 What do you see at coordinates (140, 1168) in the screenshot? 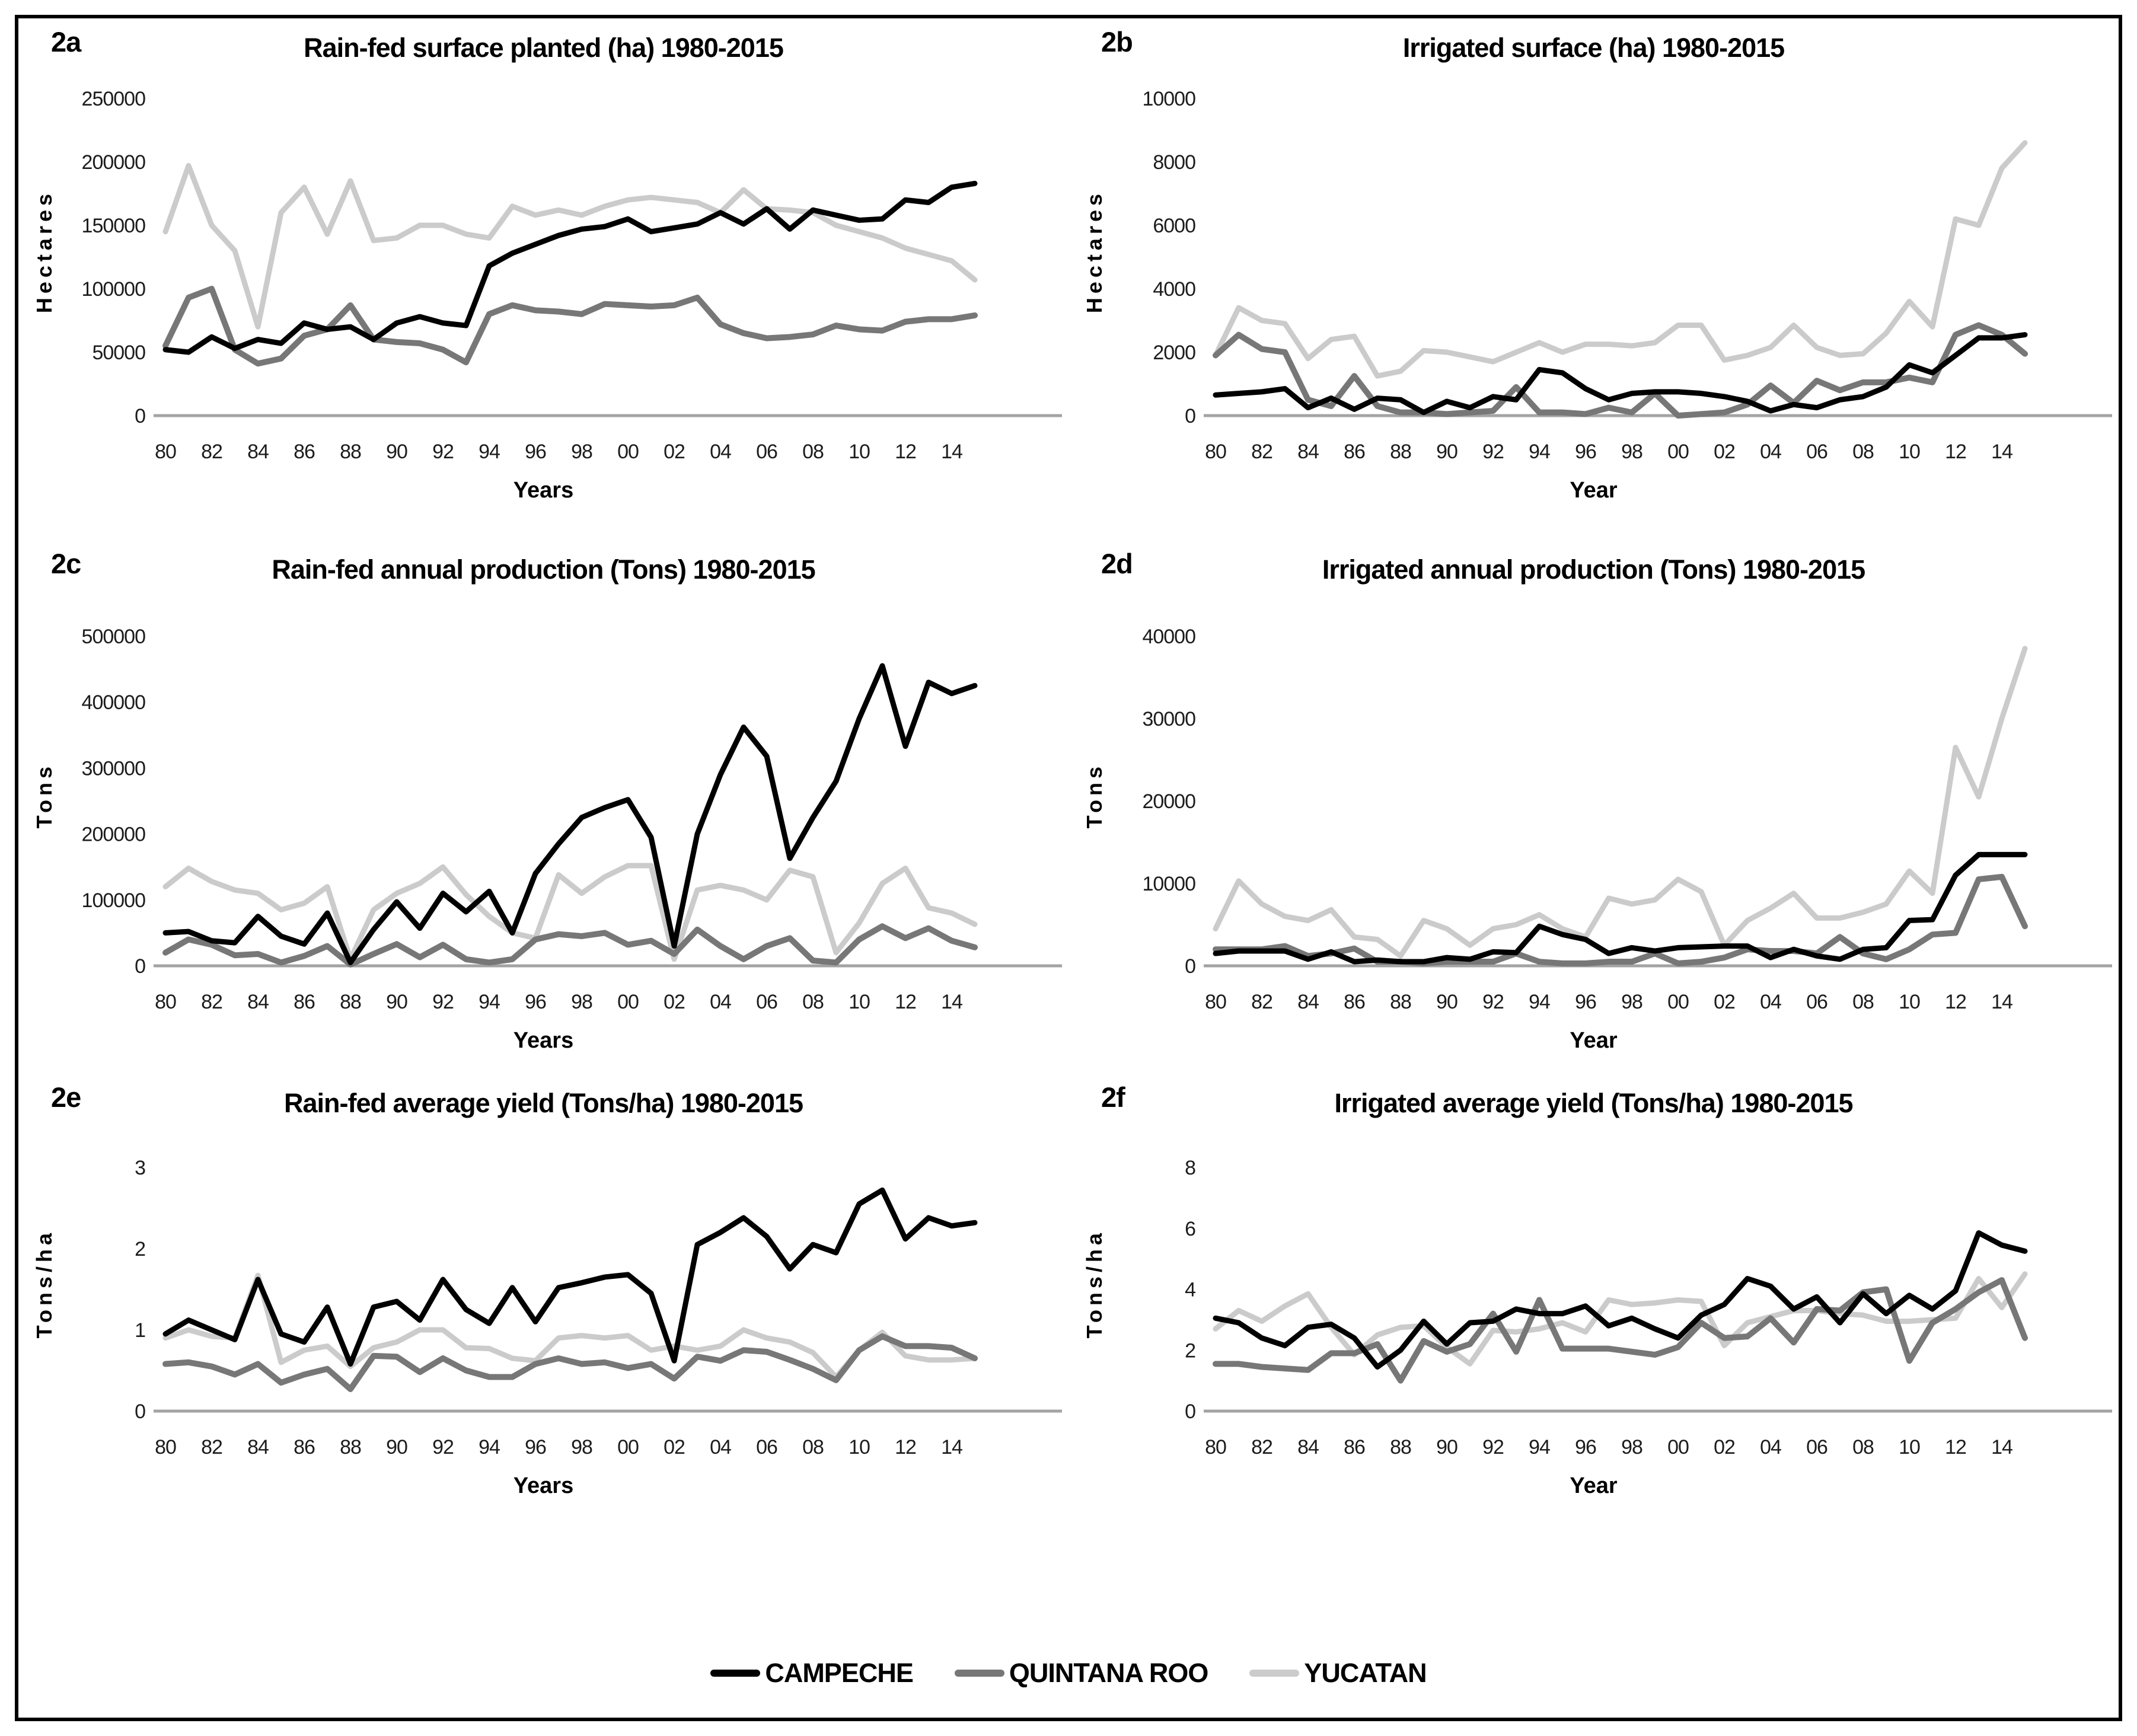
I see `y-tick-label: 3` at bounding box center [140, 1168].